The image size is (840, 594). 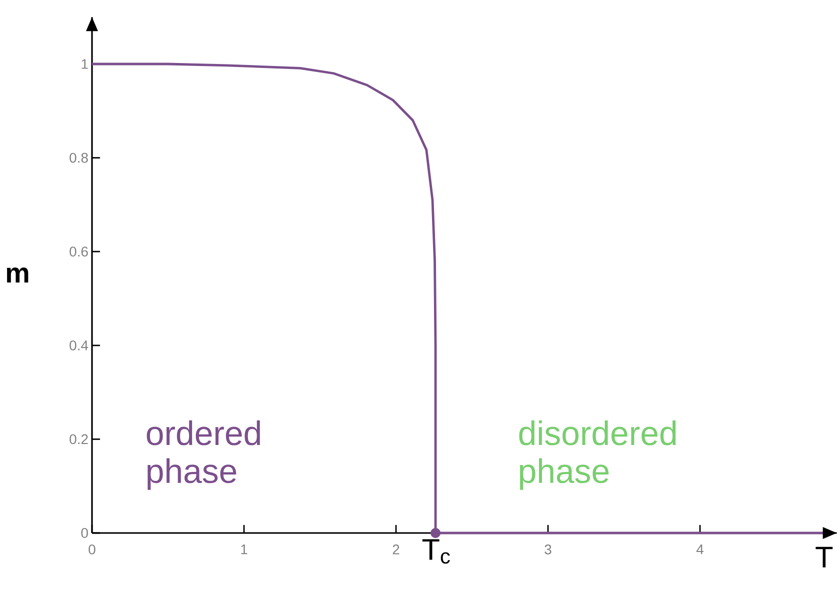 What do you see at coordinates (92, 549) in the screenshot?
I see `x-tick-label: 0` at bounding box center [92, 549].